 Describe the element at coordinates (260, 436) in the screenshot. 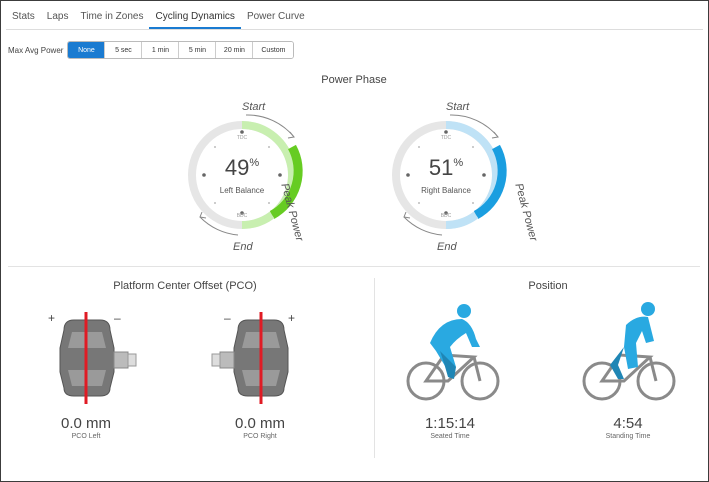

I see `pco-right-label: PCO Right` at that location.